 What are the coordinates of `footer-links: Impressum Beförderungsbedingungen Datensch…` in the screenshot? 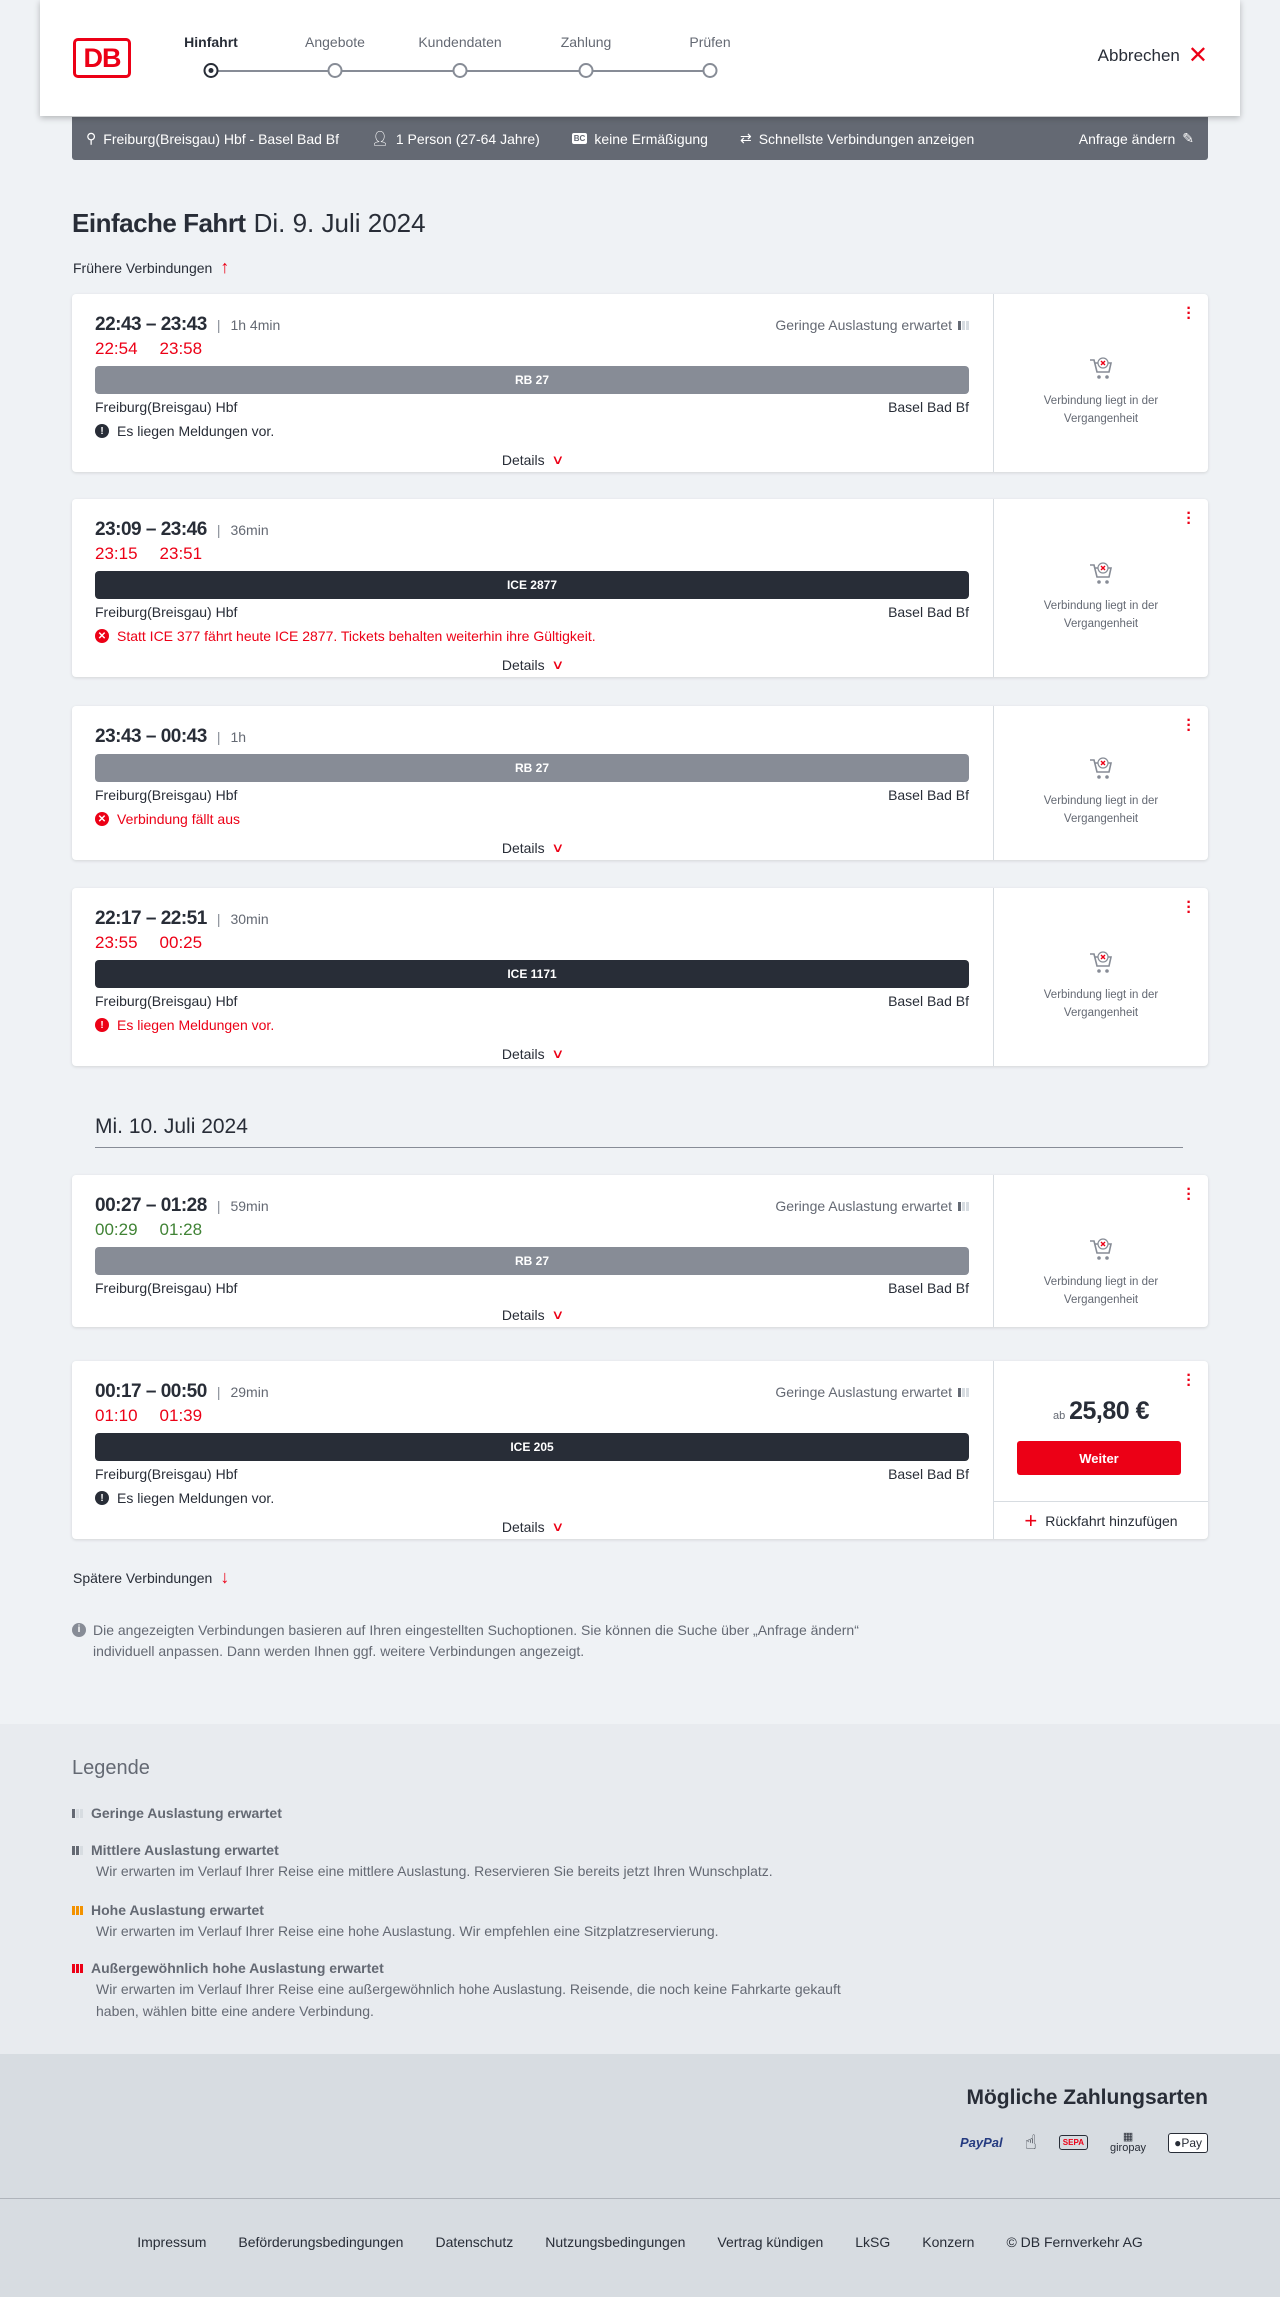 It's located at (640, 2242).